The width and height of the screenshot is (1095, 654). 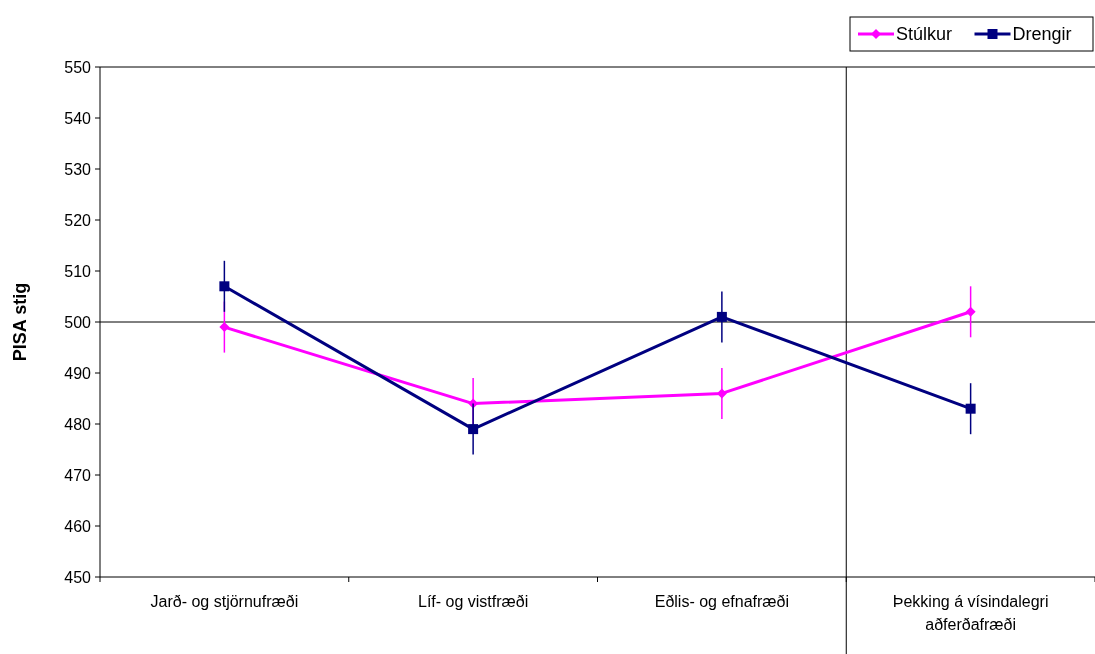 What do you see at coordinates (78, 118) in the screenshot?
I see `y-tick-label: 540` at bounding box center [78, 118].